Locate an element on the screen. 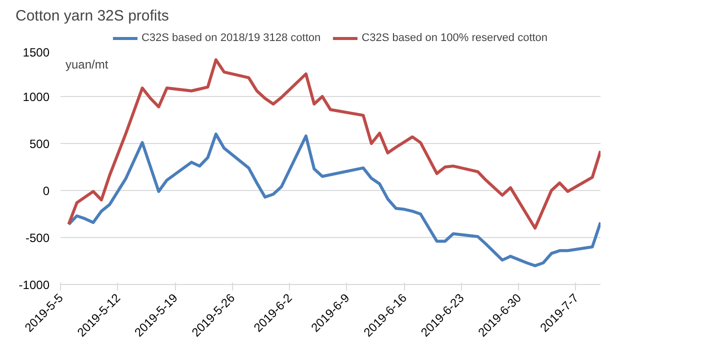 The width and height of the screenshot is (720, 347). y-tick-label: 1500 is located at coordinates (36, 53).